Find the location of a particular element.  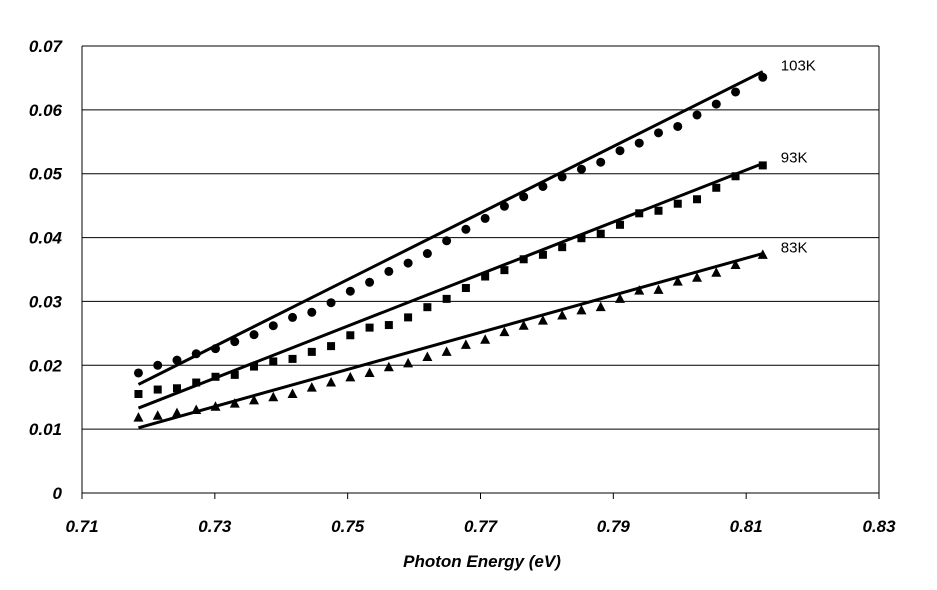

y-tick-label: 0.04 is located at coordinates (46, 238).